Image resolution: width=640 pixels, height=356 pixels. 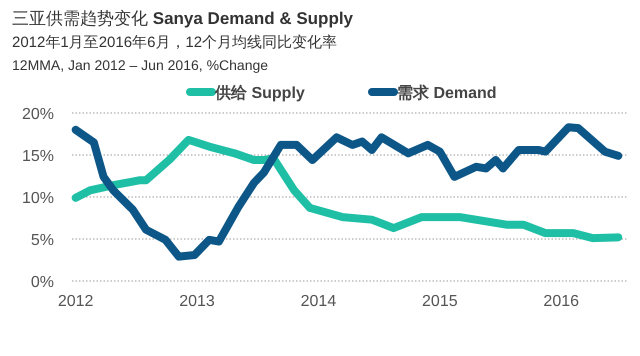 I want to click on legend-label: 需求 Demand, so click(x=447, y=93).